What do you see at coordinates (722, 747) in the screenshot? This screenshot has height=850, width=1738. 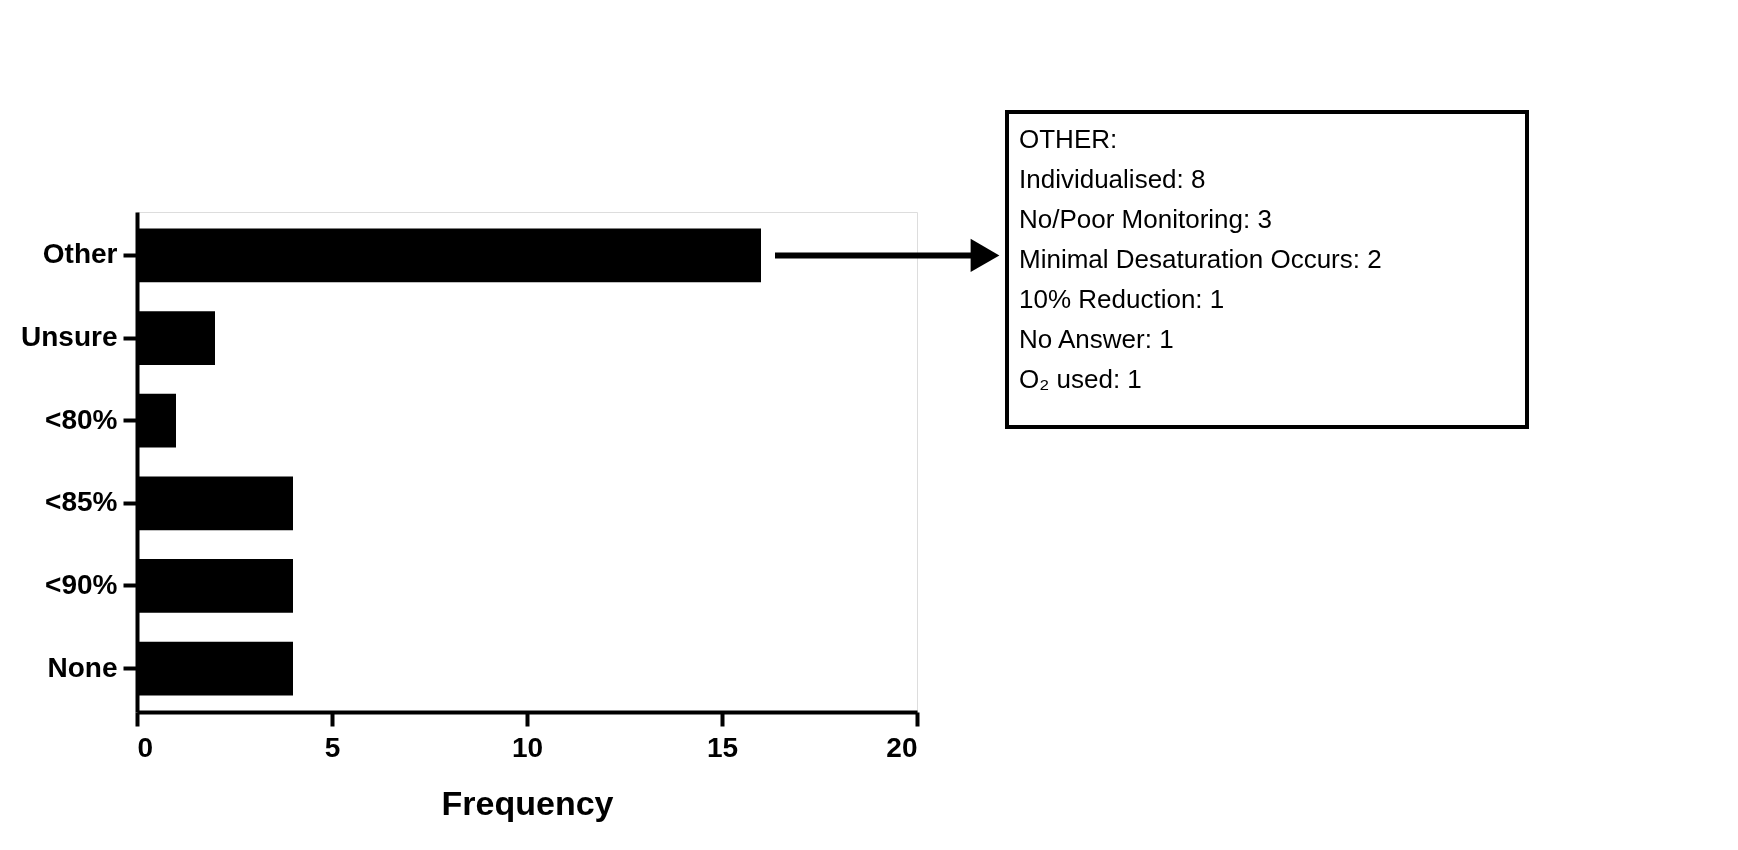 I see `x-tick-label: 15` at bounding box center [722, 747].